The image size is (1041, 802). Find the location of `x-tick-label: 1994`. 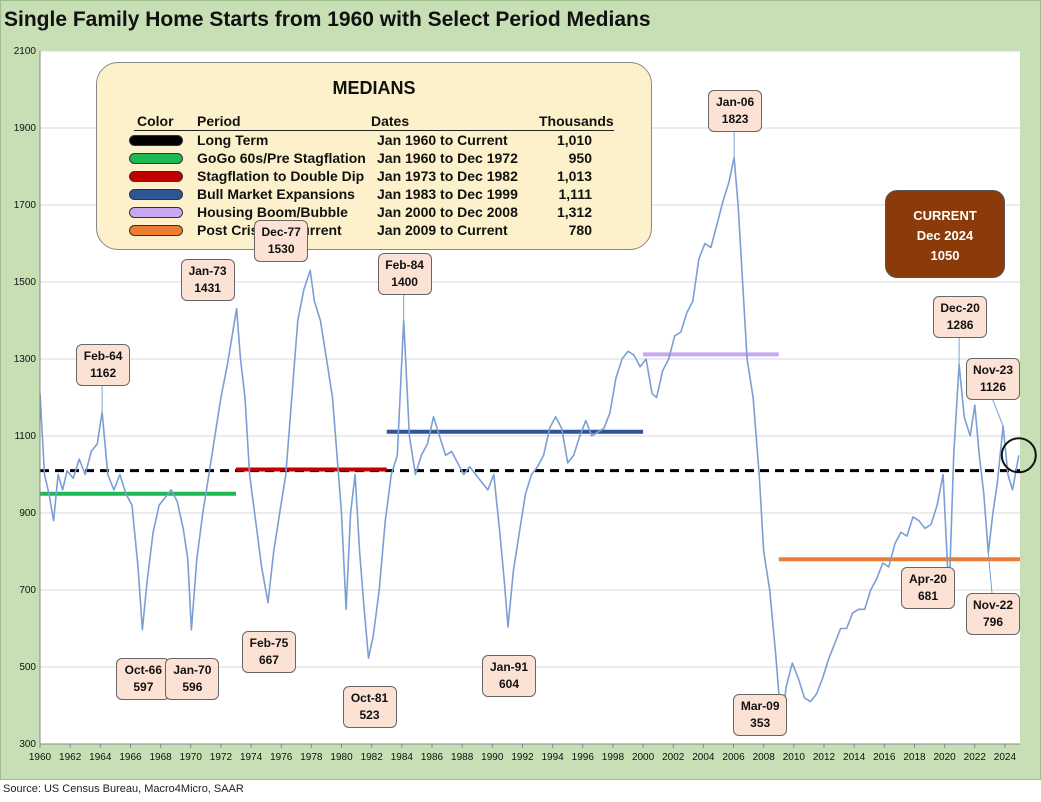

x-tick-label: 1994 is located at coordinates (552, 757).